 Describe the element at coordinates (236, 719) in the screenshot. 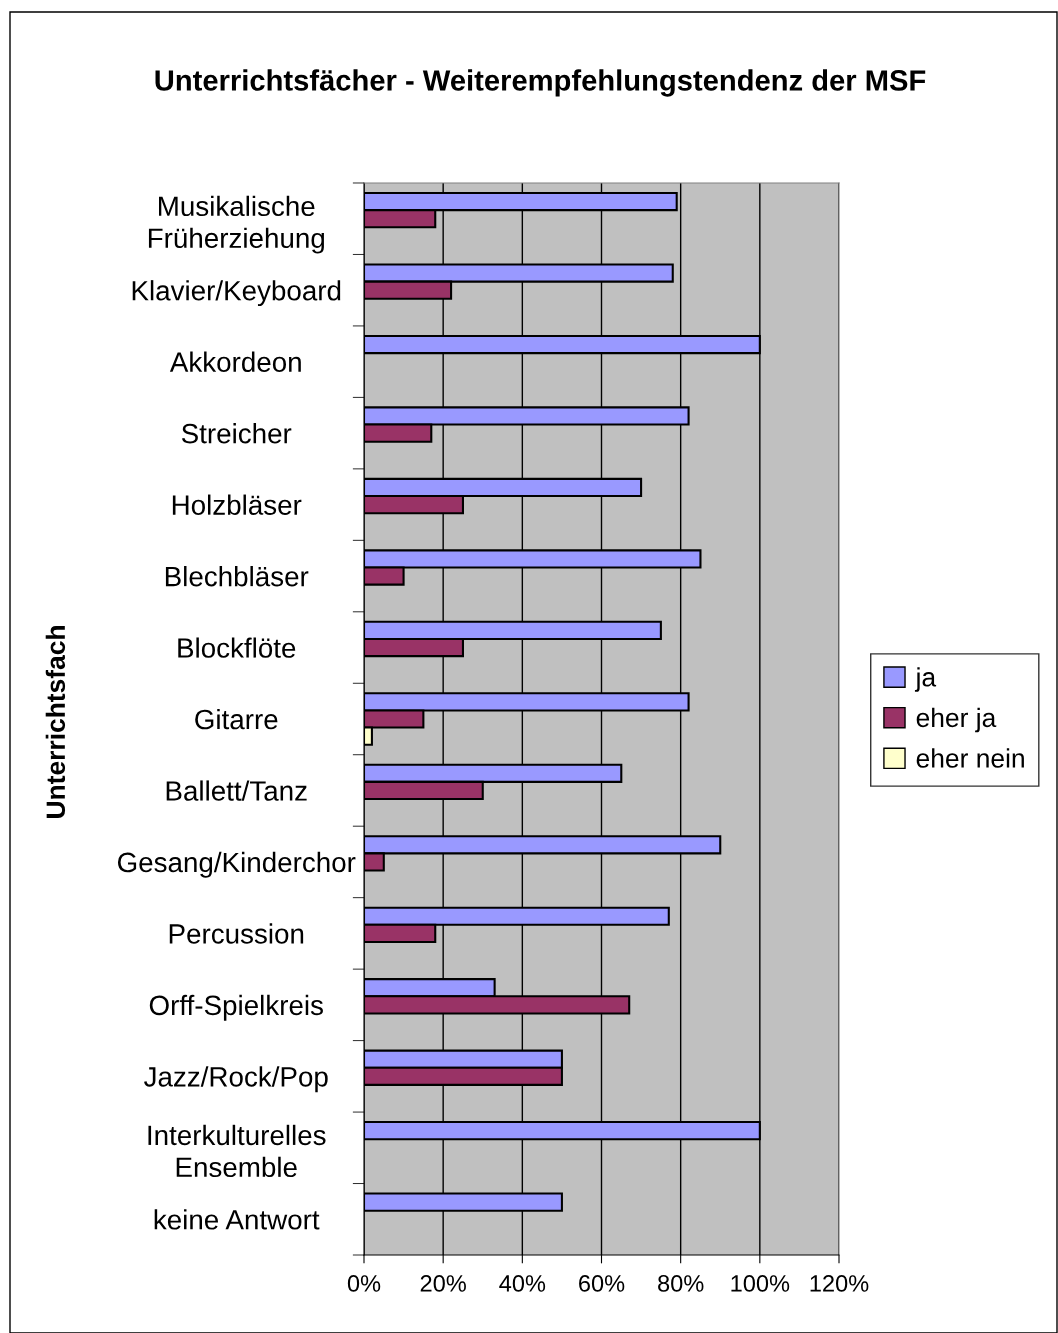

I see `y-tick-label: Gitarre` at that location.